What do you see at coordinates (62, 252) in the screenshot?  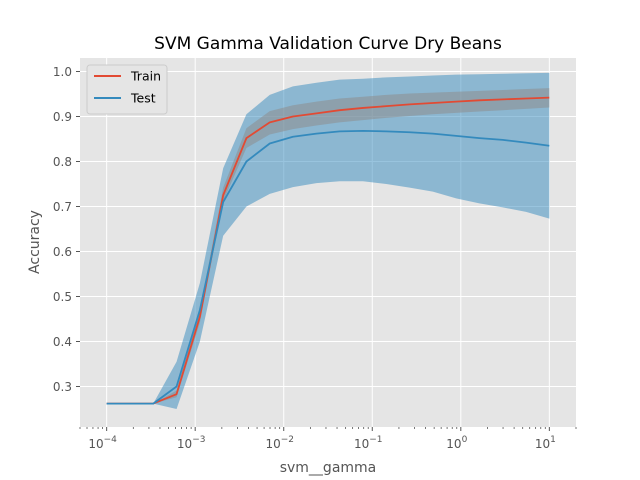 I see `y-tick-label: 0.6` at bounding box center [62, 252].